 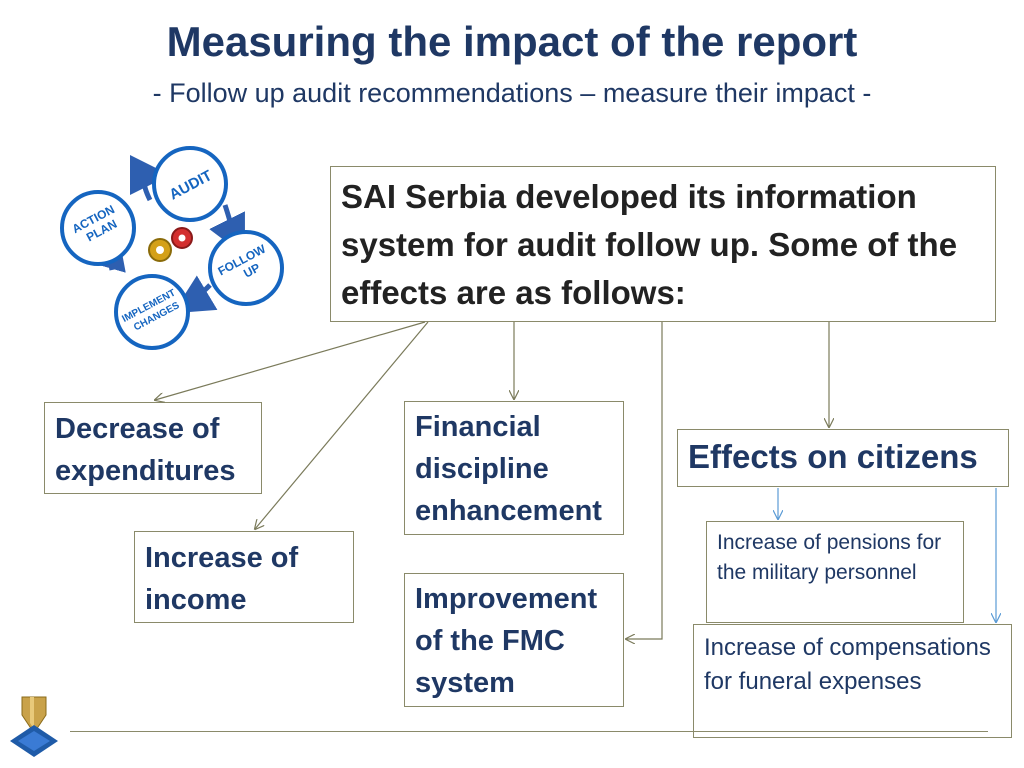 What do you see at coordinates (190, 184) in the screenshot?
I see `audit-circle: AUDIT` at bounding box center [190, 184].